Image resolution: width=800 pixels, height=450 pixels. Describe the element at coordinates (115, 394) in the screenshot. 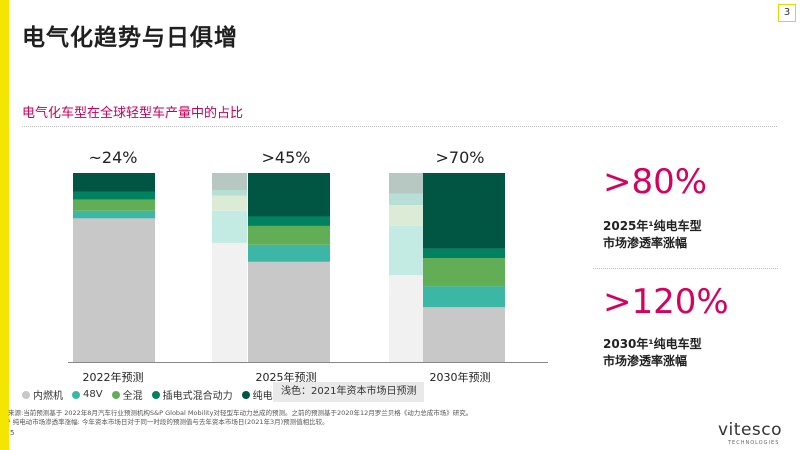

I see `legend-dot-full-hybrid` at that location.